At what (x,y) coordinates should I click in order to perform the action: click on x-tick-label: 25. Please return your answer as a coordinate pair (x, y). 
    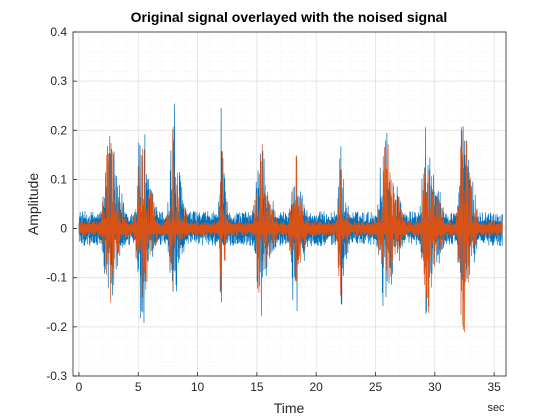
    Looking at the image, I should click on (376, 387).